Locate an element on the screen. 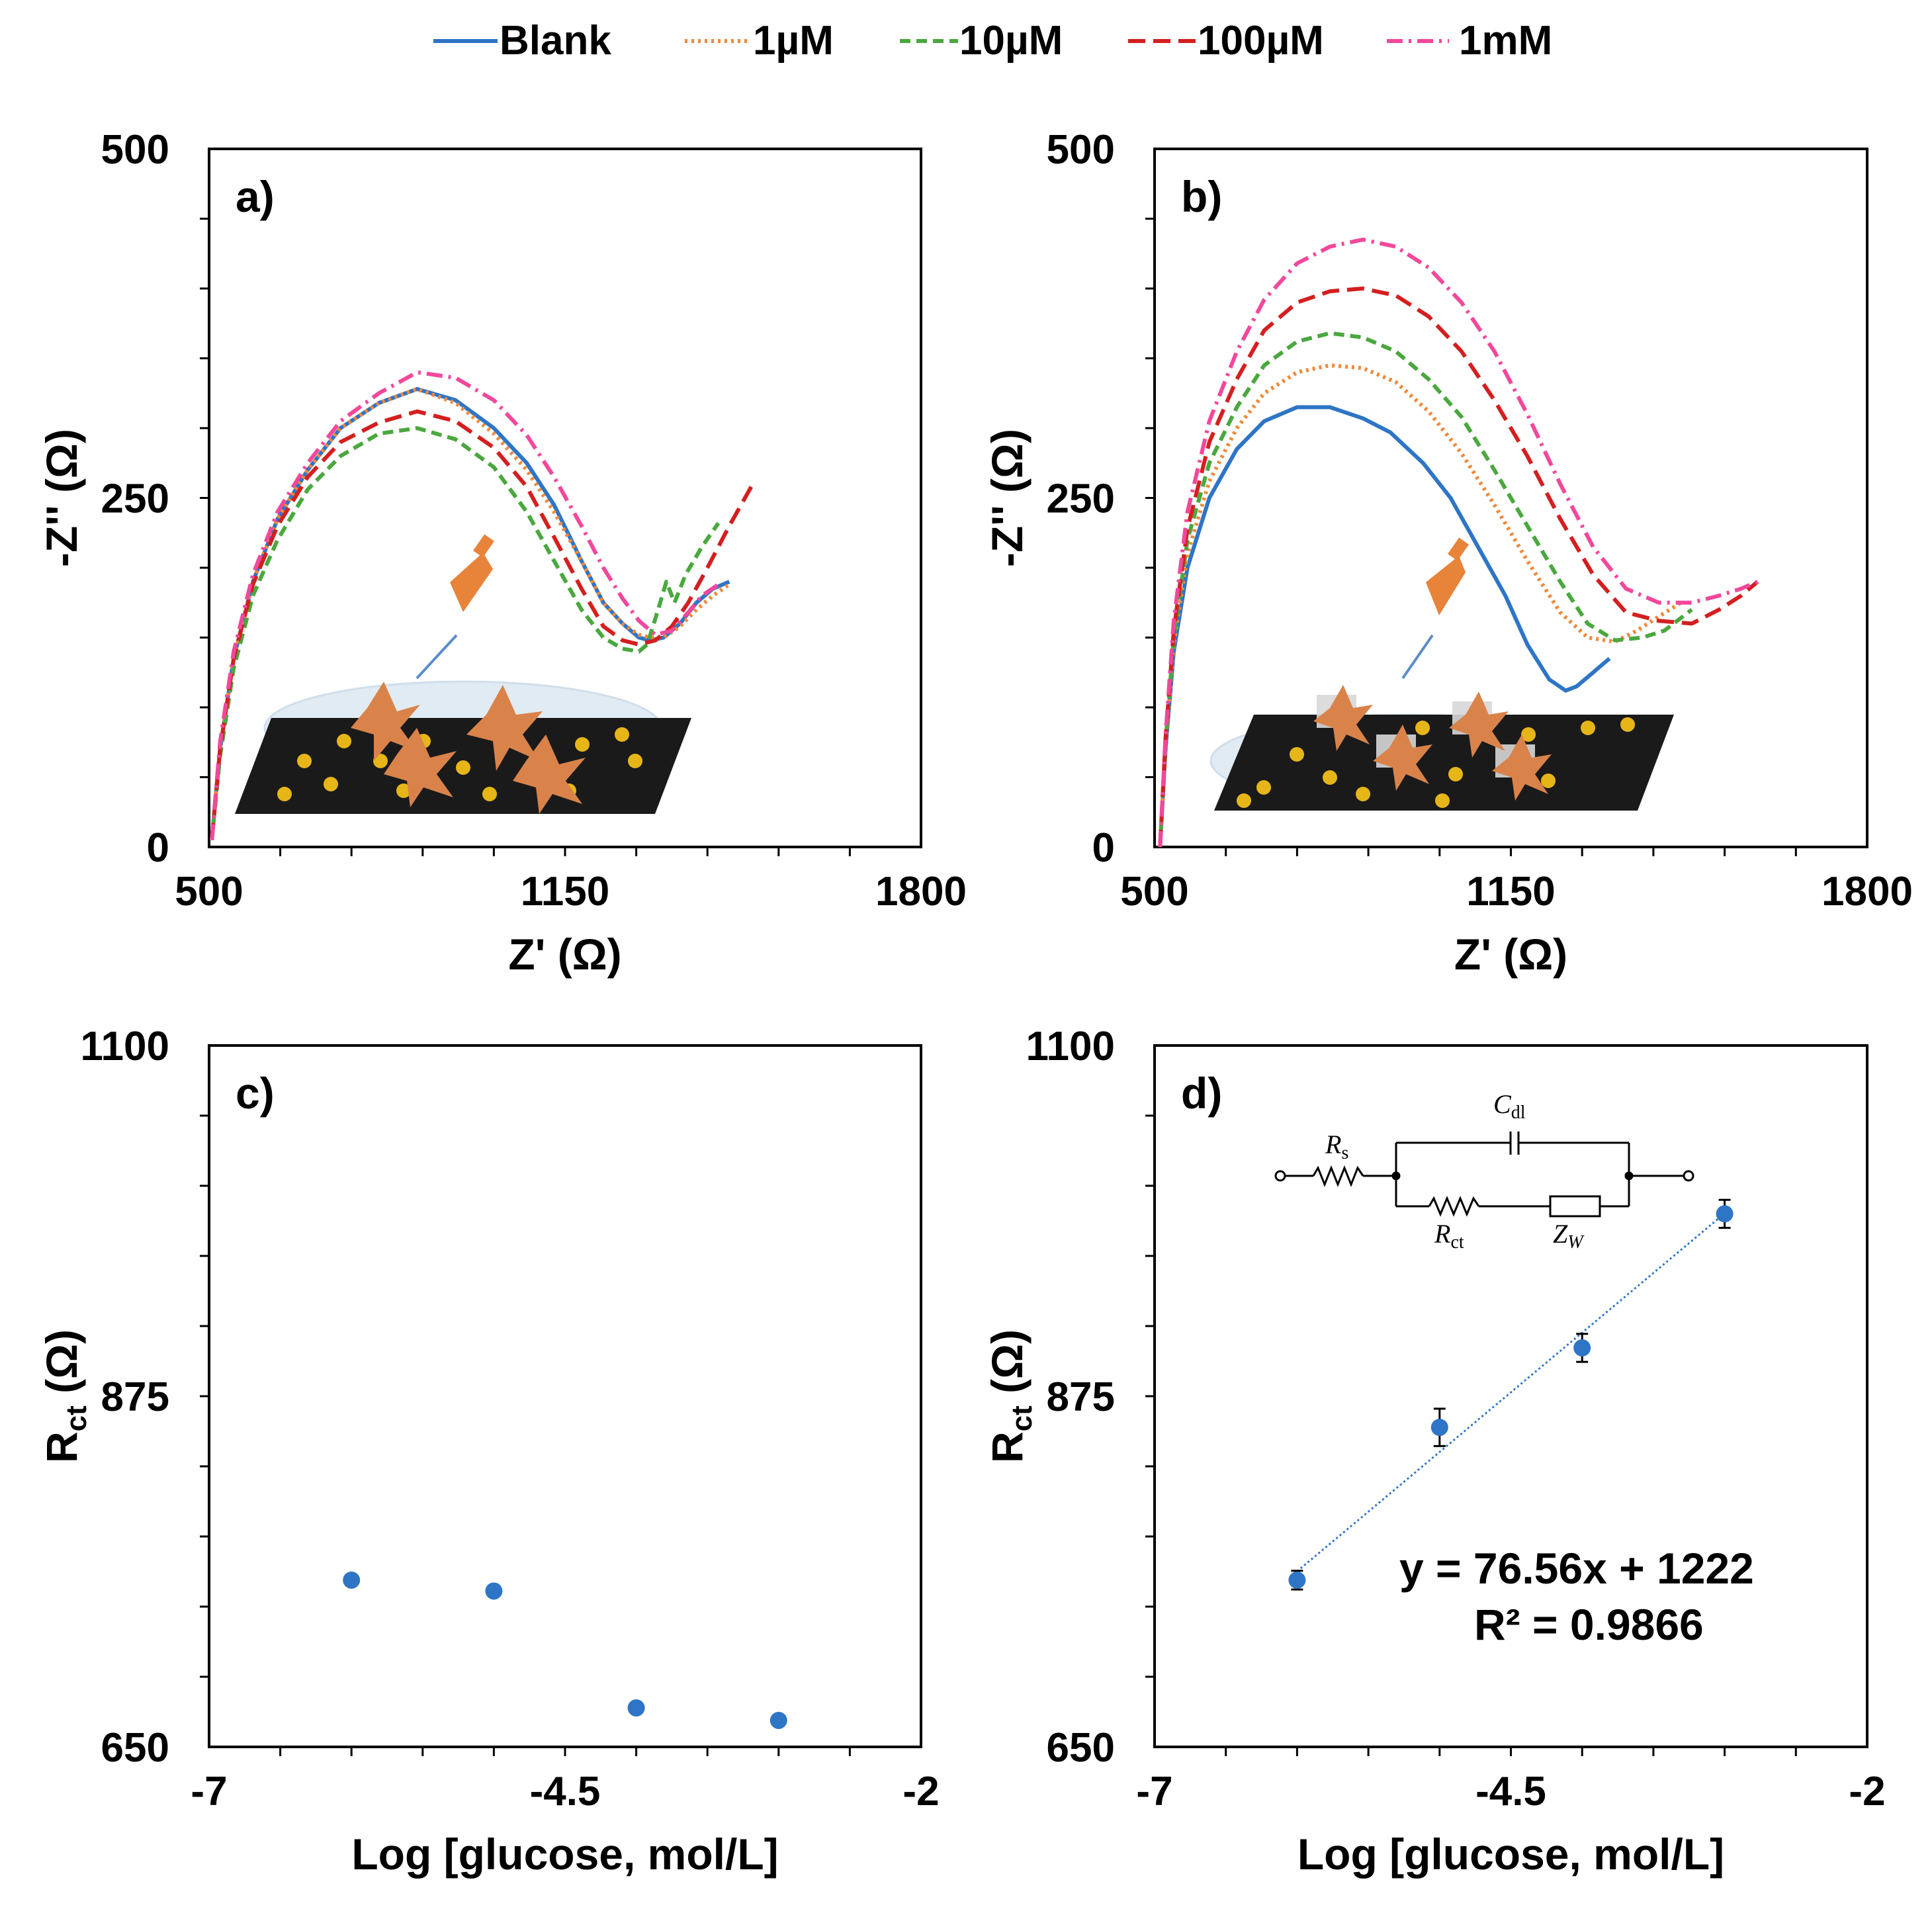 The width and height of the screenshot is (1932, 1911). legend-item-1um: 1µM is located at coordinates (759, 41).